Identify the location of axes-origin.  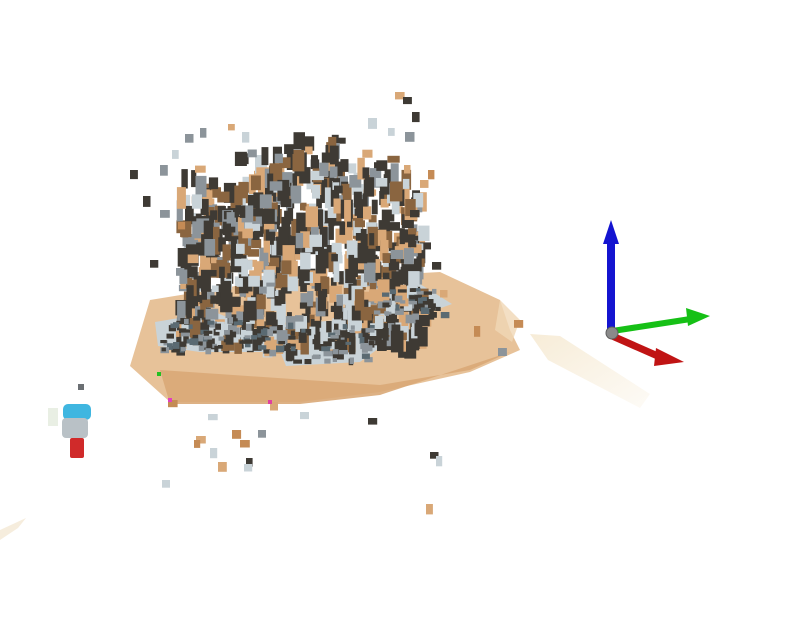
(612, 333).